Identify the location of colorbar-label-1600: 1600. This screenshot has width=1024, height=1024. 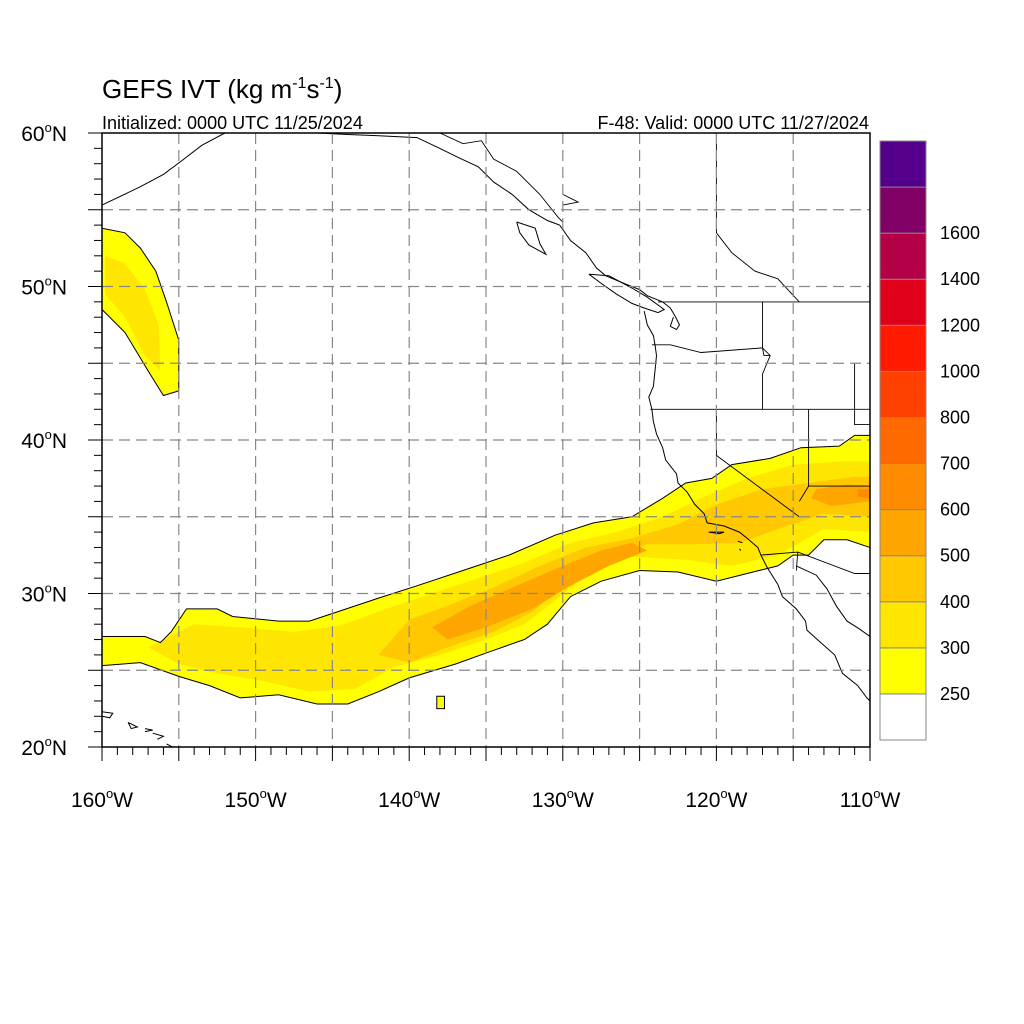
(960, 233).